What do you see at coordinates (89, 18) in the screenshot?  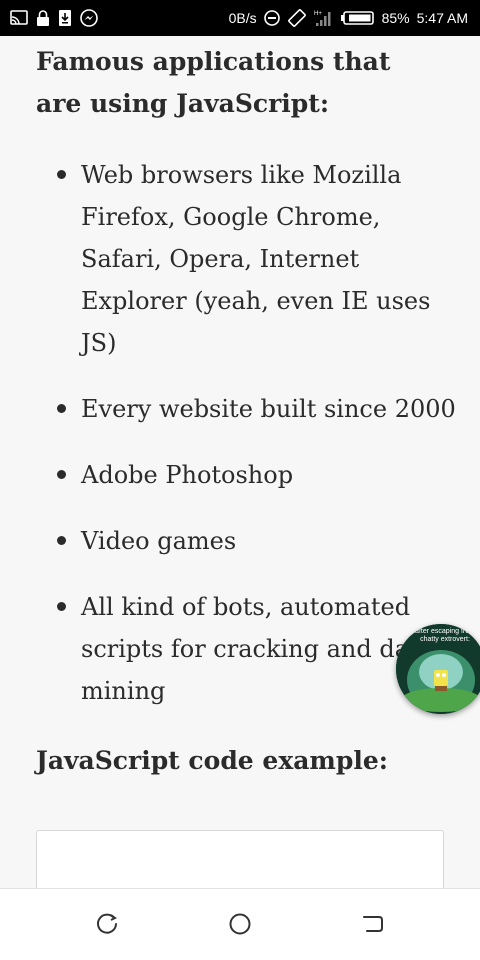 I see `messenger-icon` at bounding box center [89, 18].